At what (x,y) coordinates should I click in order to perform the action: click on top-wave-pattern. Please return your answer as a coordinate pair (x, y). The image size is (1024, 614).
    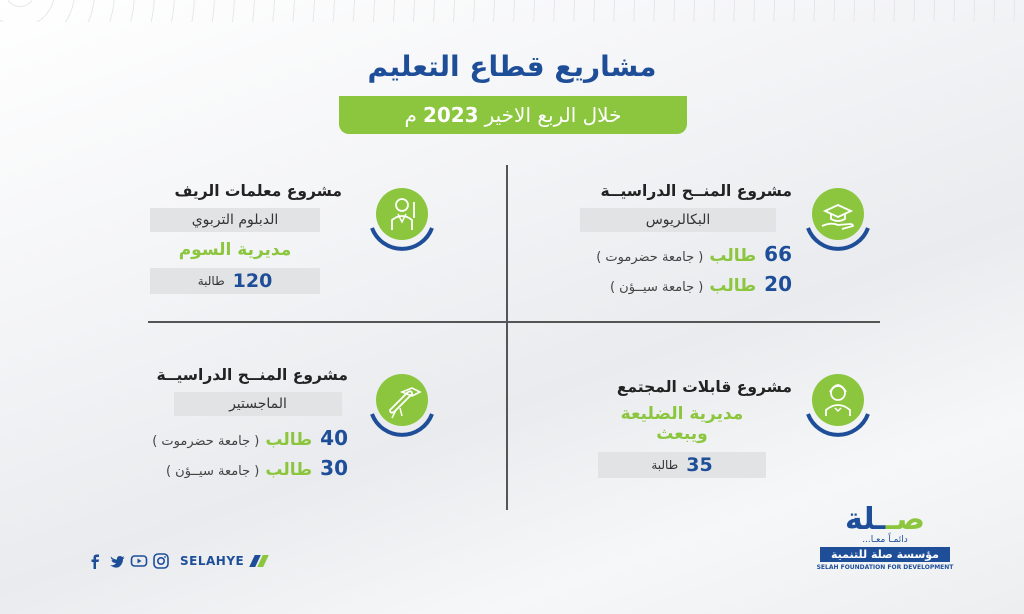
    Looking at the image, I should click on (512, 11).